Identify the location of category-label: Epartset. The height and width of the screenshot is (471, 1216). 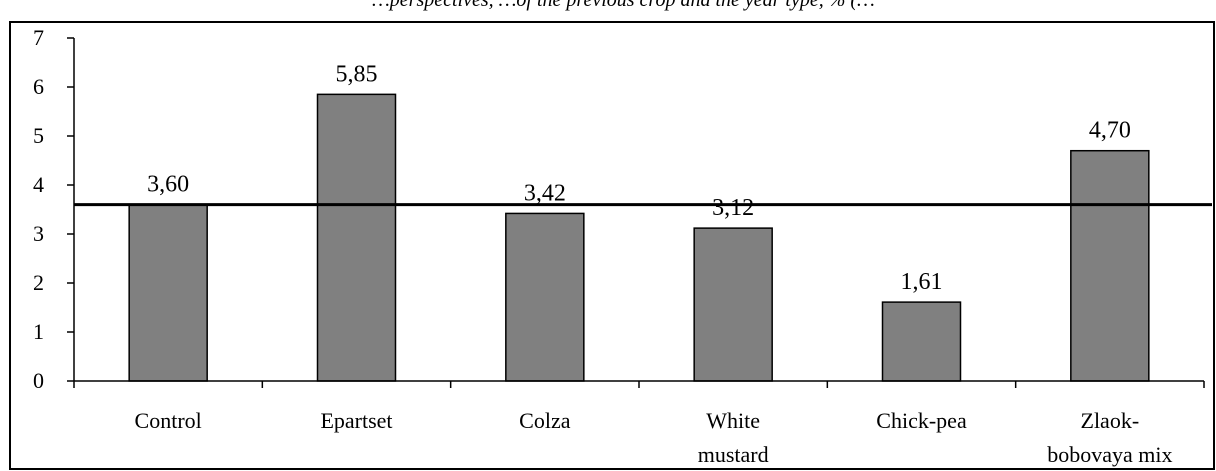
(356, 420).